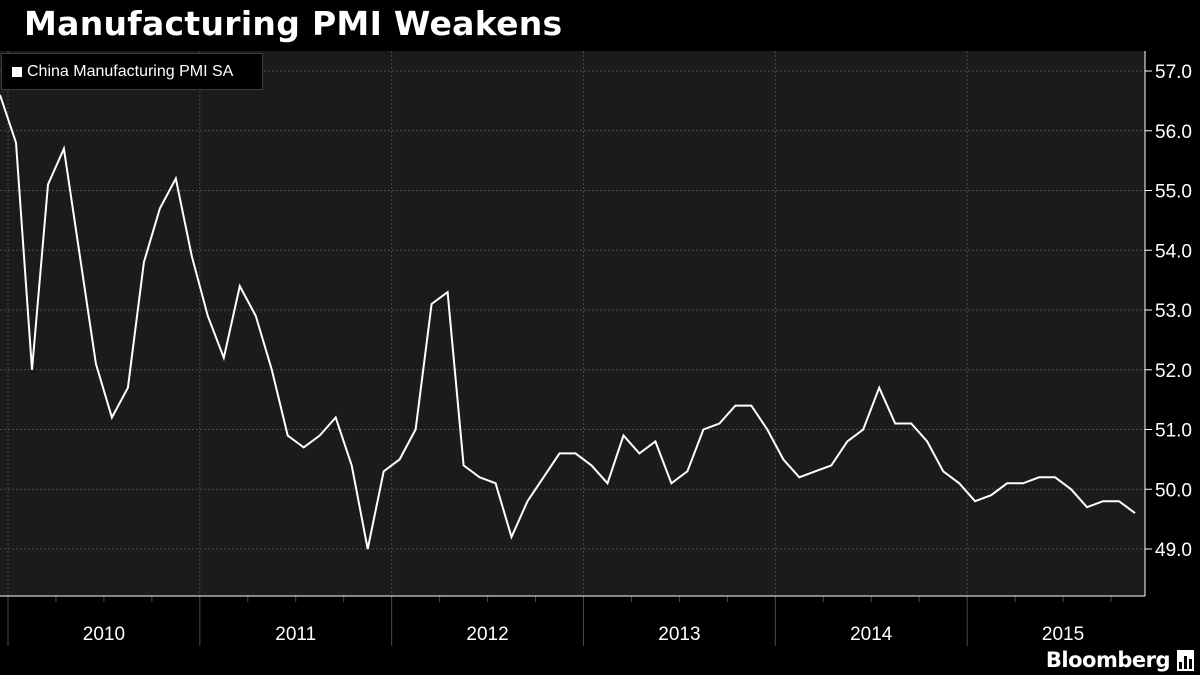  I want to click on bloomberg-logo: Bloomberg, so click(1120, 660).